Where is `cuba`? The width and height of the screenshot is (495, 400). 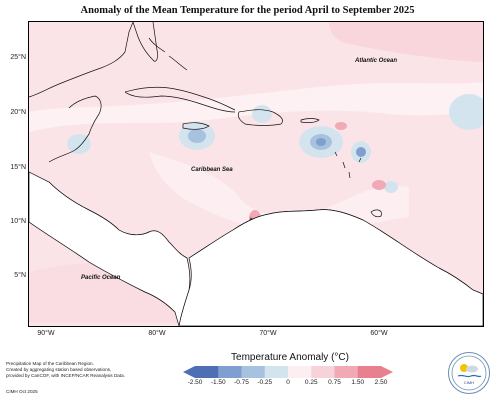
cuba is located at coordinates (180, 98).